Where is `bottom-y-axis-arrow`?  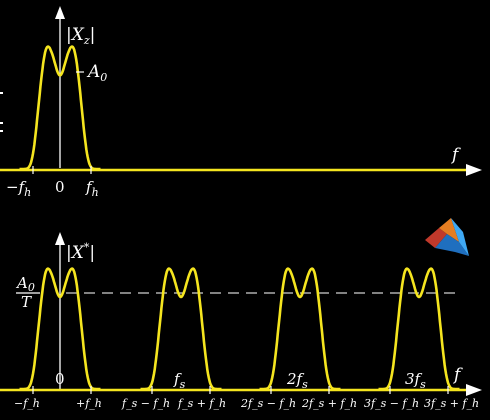 bottom-y-axis-arrow is located at coordinates (60, 238).